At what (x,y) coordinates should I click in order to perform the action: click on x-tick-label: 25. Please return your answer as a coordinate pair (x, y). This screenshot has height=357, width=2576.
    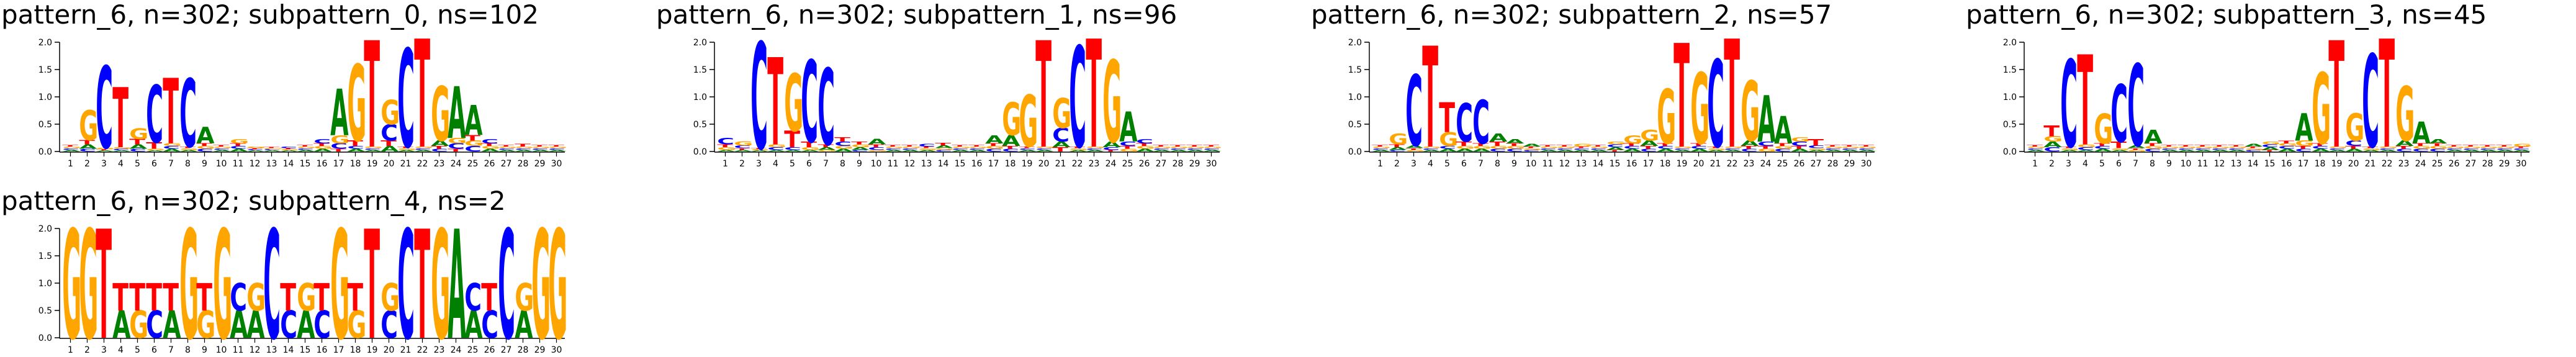
    Looking at the image, I should click on (2437, 164).